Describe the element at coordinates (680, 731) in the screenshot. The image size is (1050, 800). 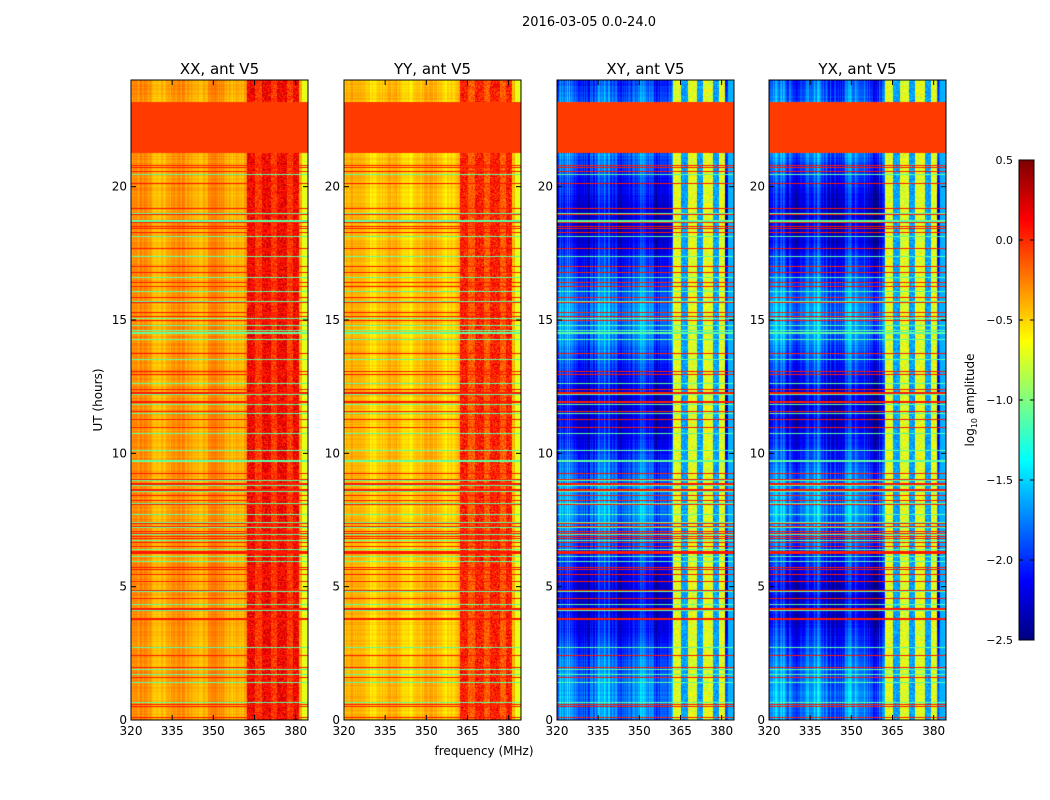
I see `x-tick-label: 365` at that location.